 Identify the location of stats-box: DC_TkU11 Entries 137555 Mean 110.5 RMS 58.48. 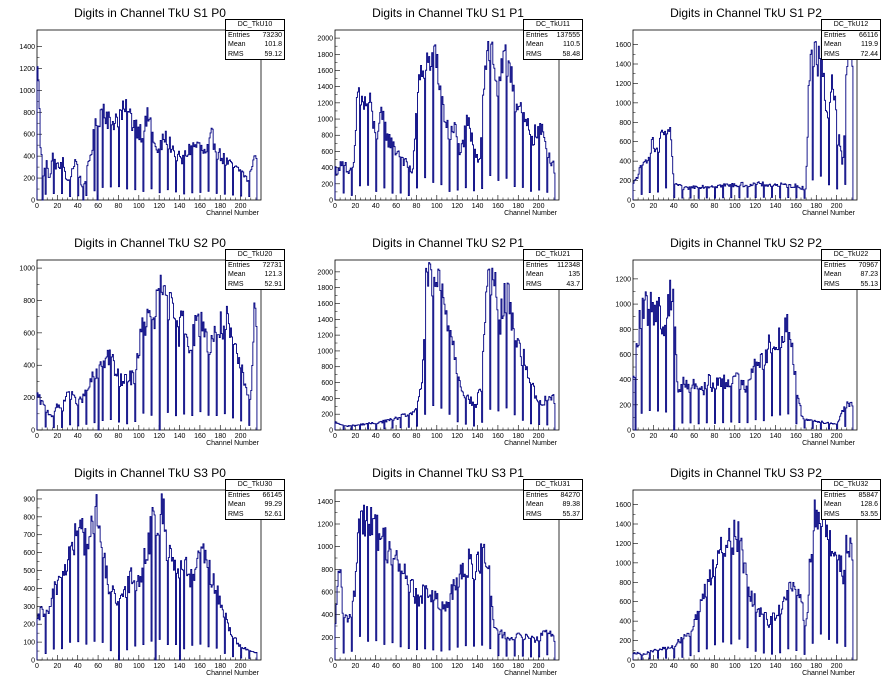
(553, 39).